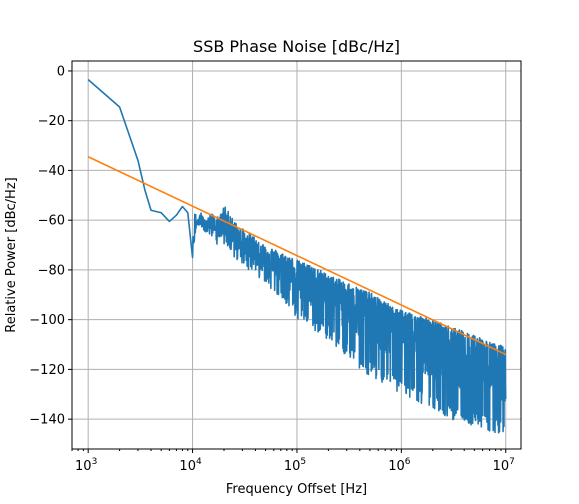 The image size is (579, 504). What do you see at coordinates (11, 254) in the screenshot?
I see `y-axis-label: Relative Power [dBc/Hz]` at bounding box center [11, 254].